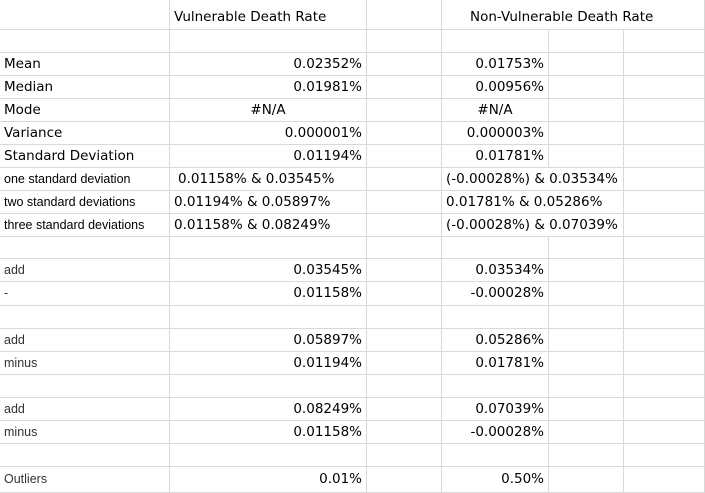 The height and width of the screenshot is (493, 705). Describe the element at coordinates (495, 432) in the screenshot. I see `minus-3-non-vulnerable: -0.00028%` at that location.